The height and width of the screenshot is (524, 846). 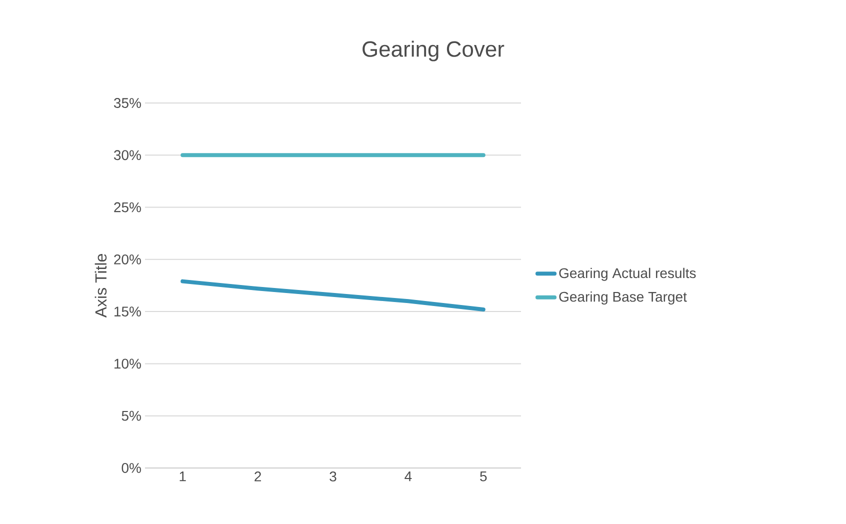 What do you see at coordinates (127, 363) in the screenshot?
I see `y-tick-label: 10%` at bounding box center [127, 363].